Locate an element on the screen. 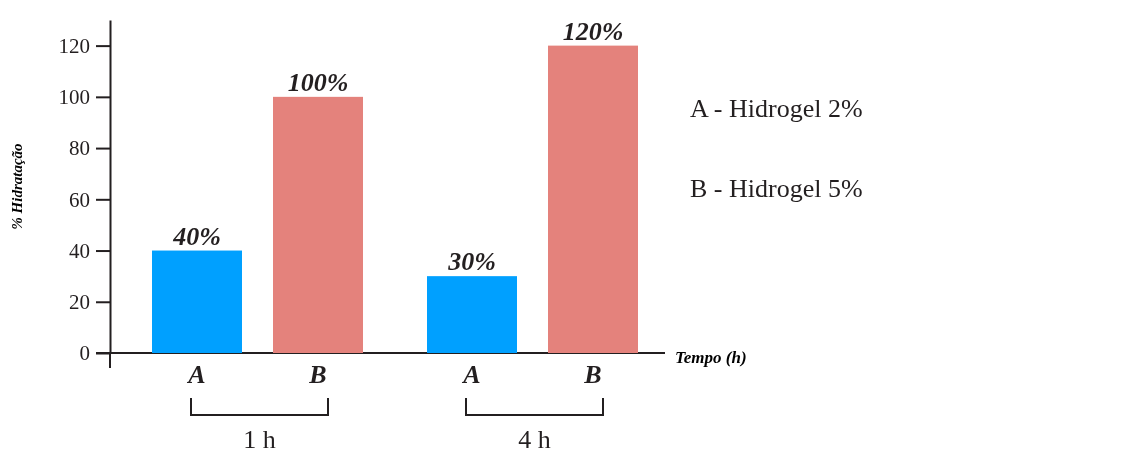  x-axis-title: Tempo (h) is located at coordinates (711, 357).